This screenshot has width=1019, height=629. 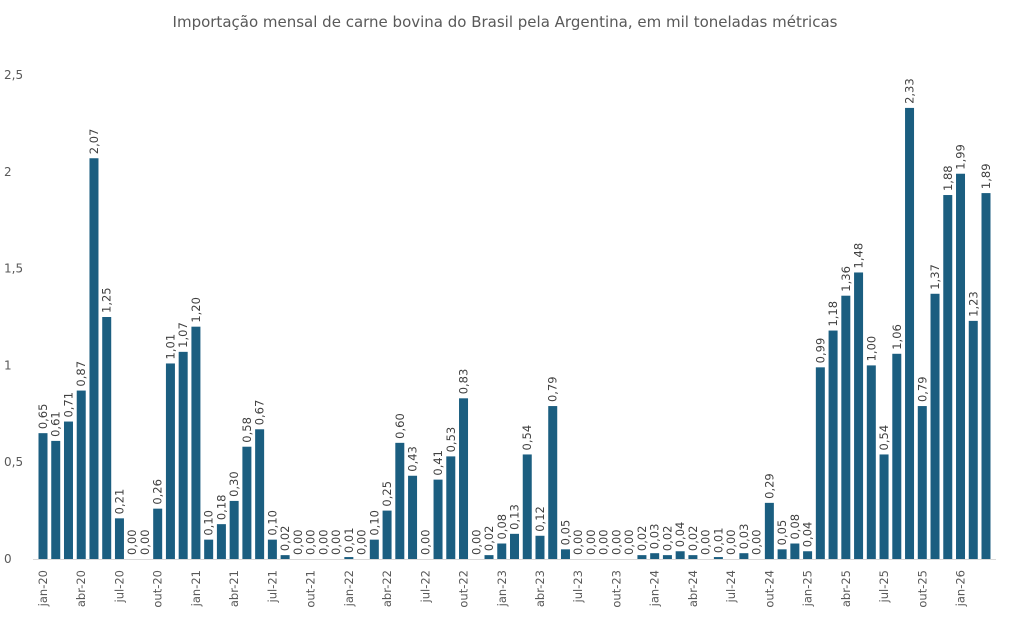 I want to click on x-tick-label: jul-24, so click(x=731, y=586).